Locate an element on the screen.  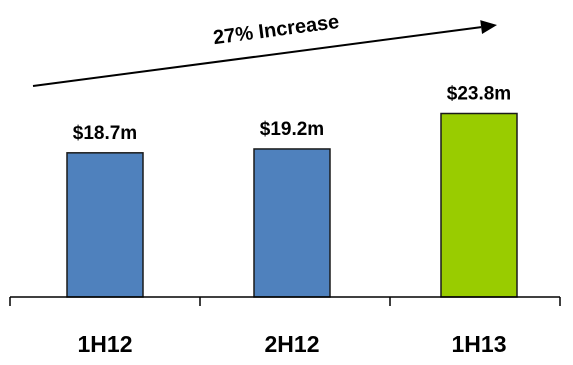
category-label-1h12: 1H12 is located at coordinates (105, 344).